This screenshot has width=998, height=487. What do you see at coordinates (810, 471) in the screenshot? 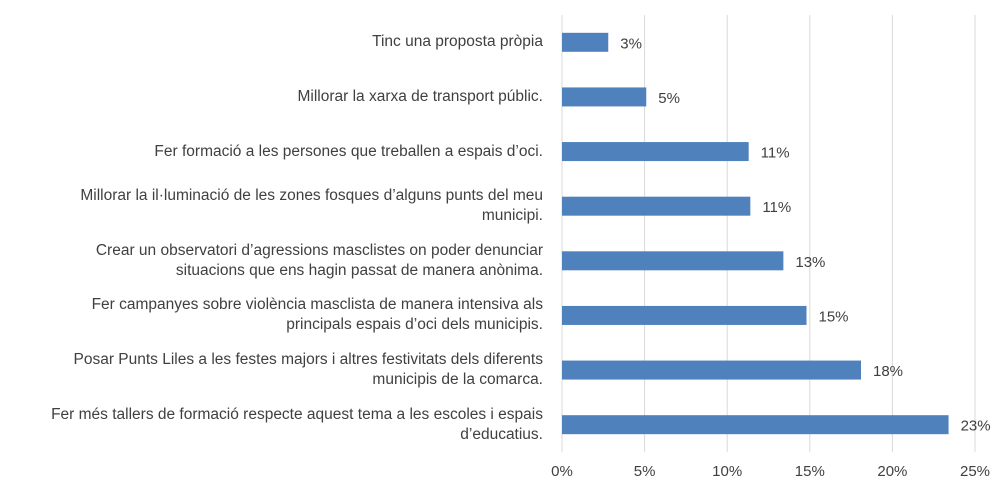
I see `x-tick-label: 15%` at bounding box center [810, 471].